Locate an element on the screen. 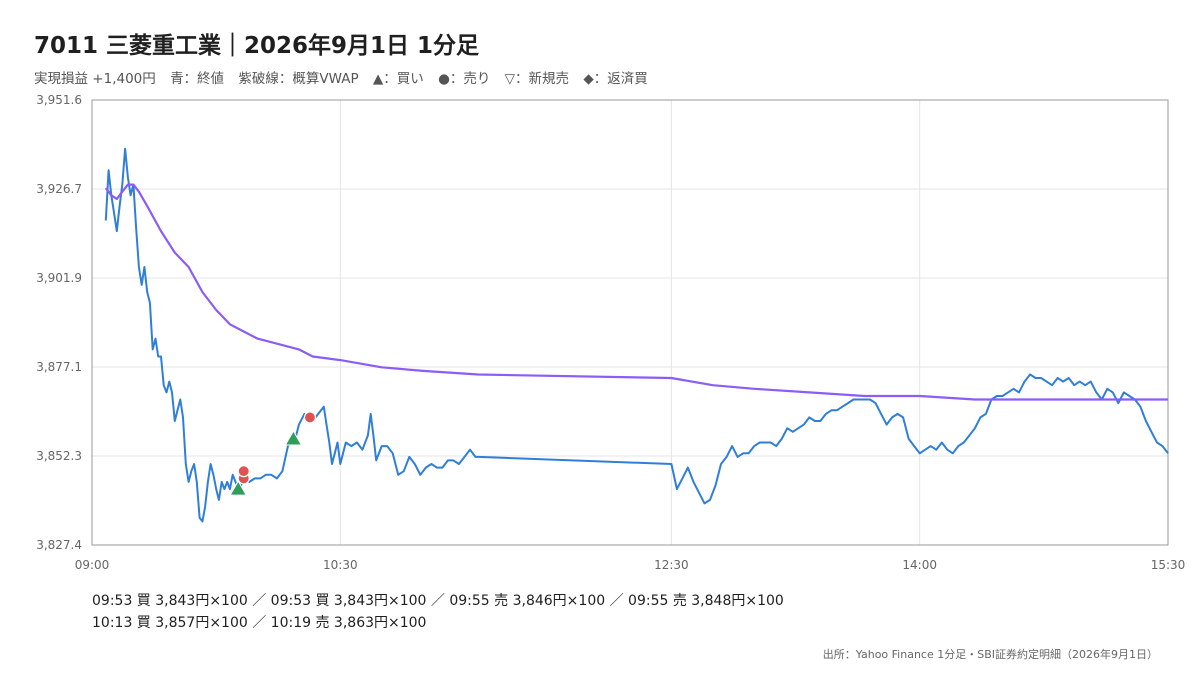  y-tick-label: 3,877.1 is located at coordinates (59, 367).